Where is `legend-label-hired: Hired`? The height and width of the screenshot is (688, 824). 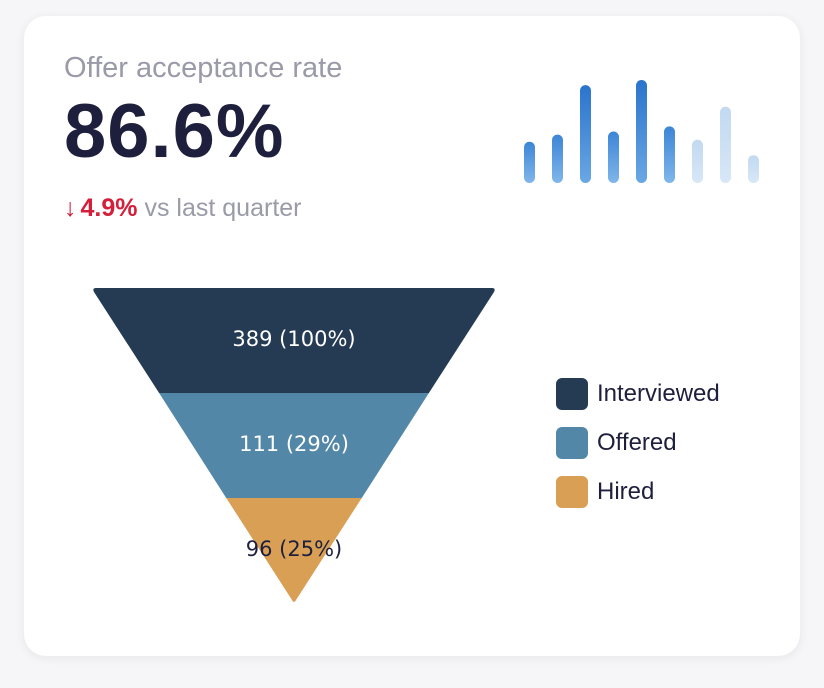 legend-label-hired: Hired is located at coordinates (626, 491).